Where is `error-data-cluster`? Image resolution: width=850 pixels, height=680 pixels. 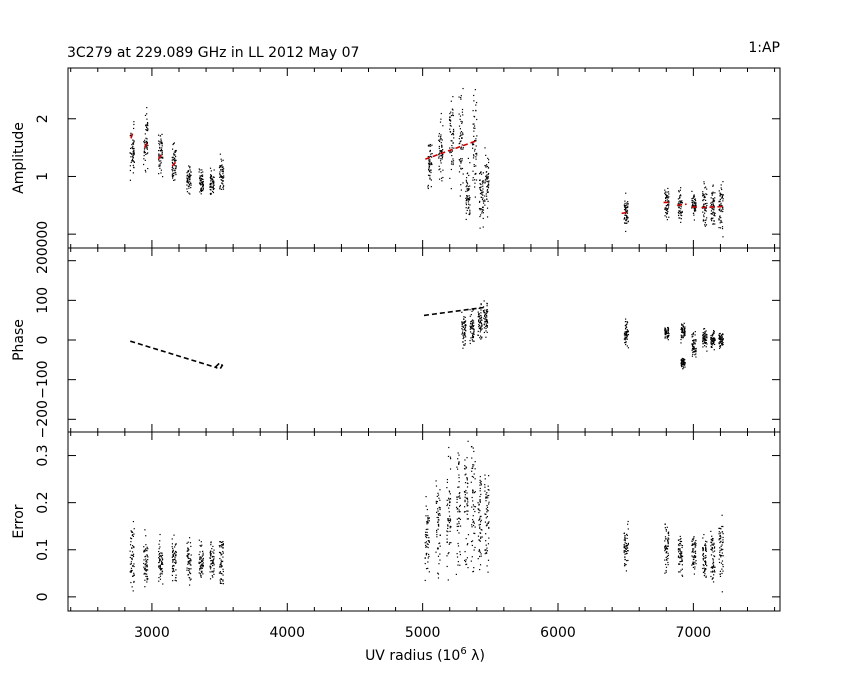 error-data-cluster is located at coordinates (132, 556).